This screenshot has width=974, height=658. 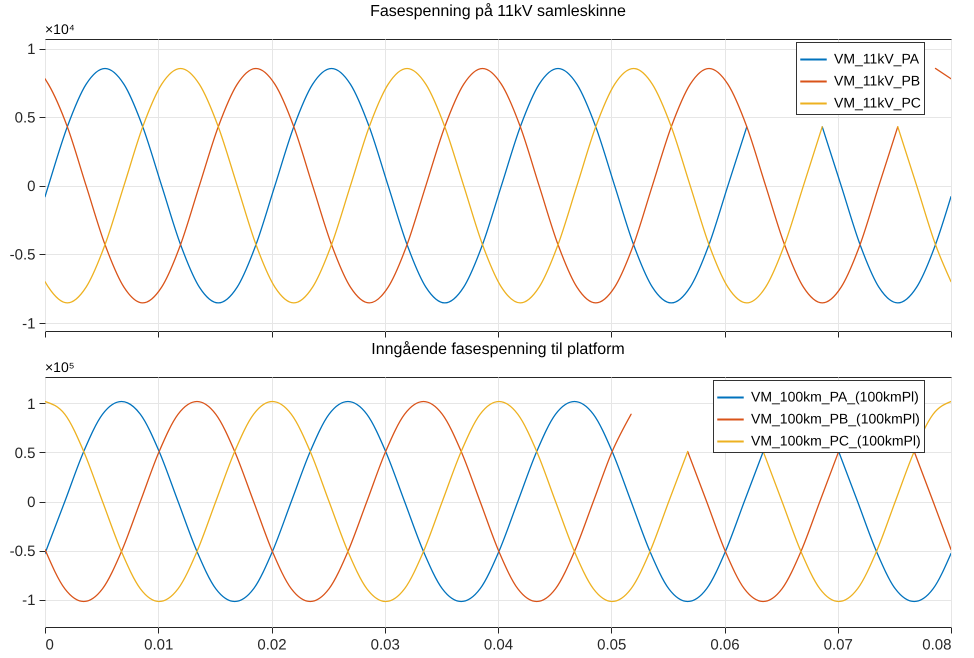 I want to click on x-tick-label: 0.04, so click(x=499, y=645).